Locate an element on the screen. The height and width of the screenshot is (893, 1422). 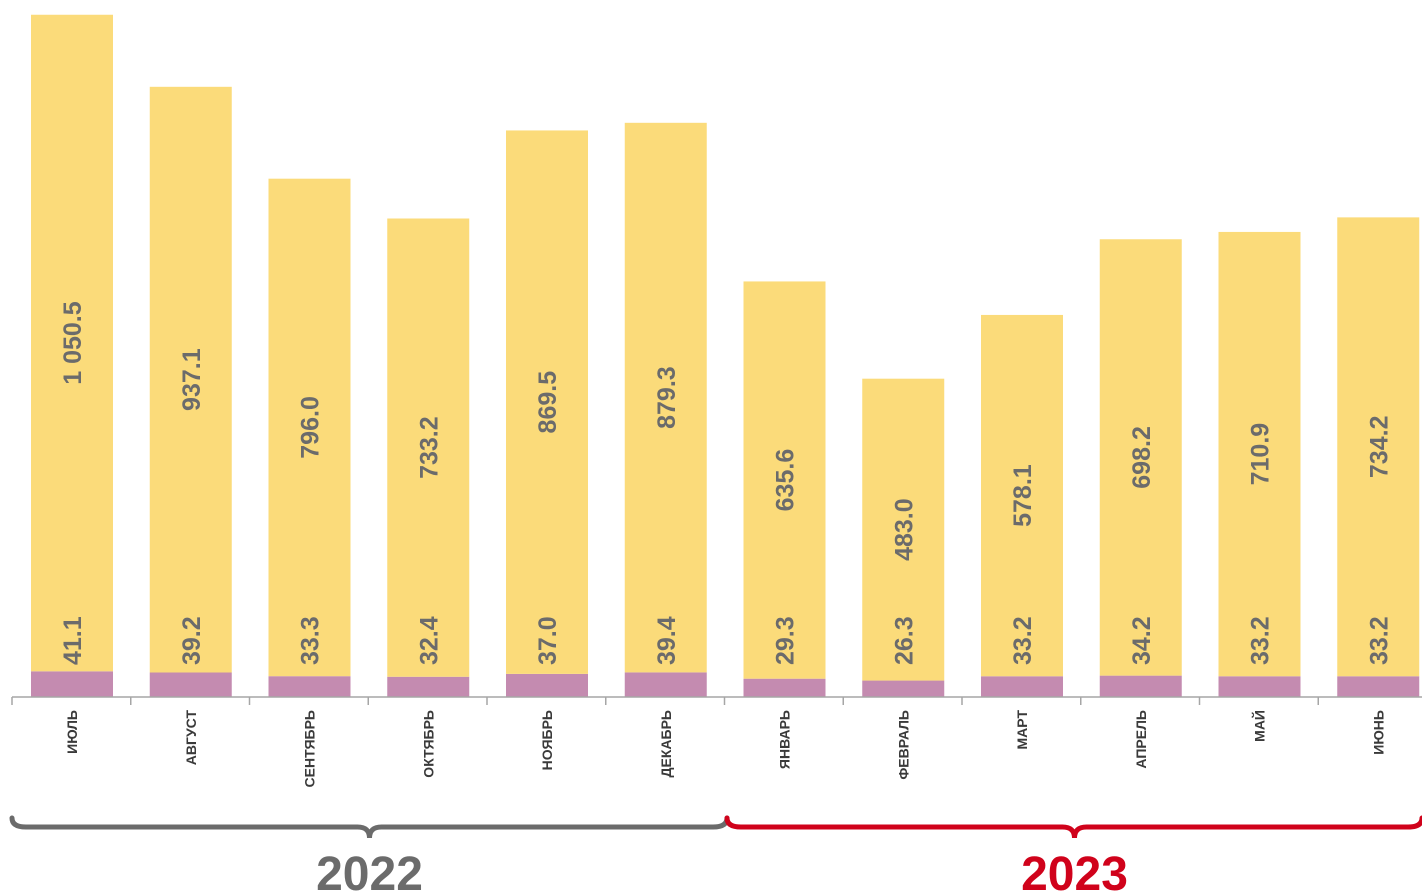
data-label: 734.2 is located at coordinates (1379, 447).